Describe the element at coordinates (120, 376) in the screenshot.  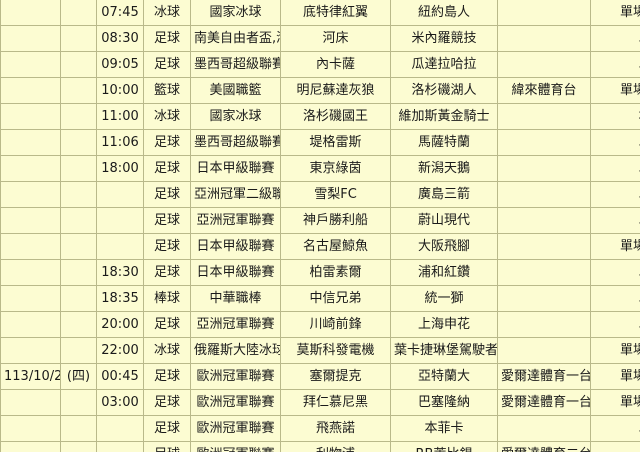
I see `cell-time: 00:45` at that location.